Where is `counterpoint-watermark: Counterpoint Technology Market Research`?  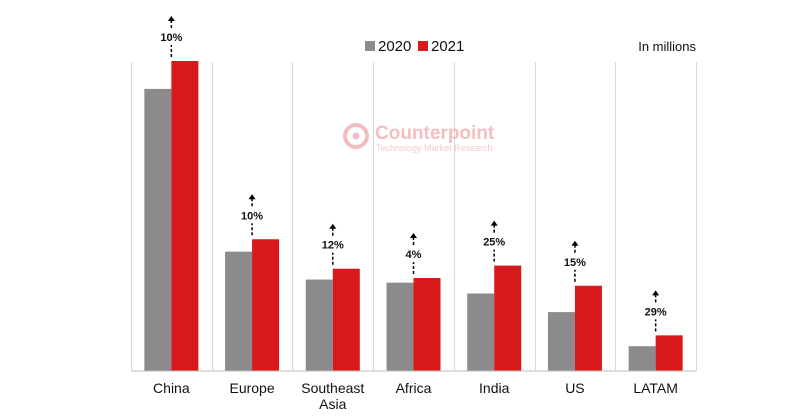 counterpoint-watermark: Counterpoint Technology Market Research is located at coordinates (419, 138).